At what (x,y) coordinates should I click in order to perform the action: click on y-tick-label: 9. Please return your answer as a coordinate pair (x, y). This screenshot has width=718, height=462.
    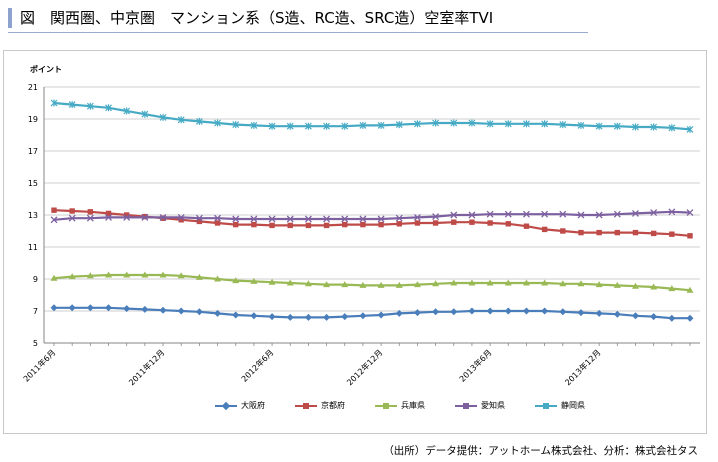
    Looking at the image, I should click on (35, 279).